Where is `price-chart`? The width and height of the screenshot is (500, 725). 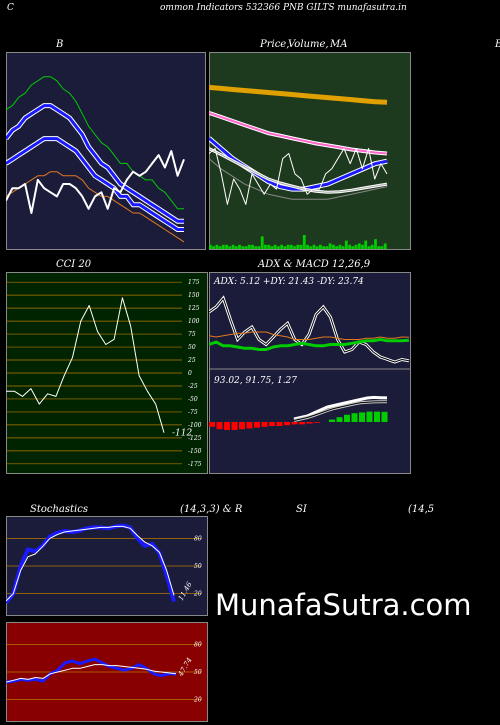 price-chart is located at coordinates (310, 151).